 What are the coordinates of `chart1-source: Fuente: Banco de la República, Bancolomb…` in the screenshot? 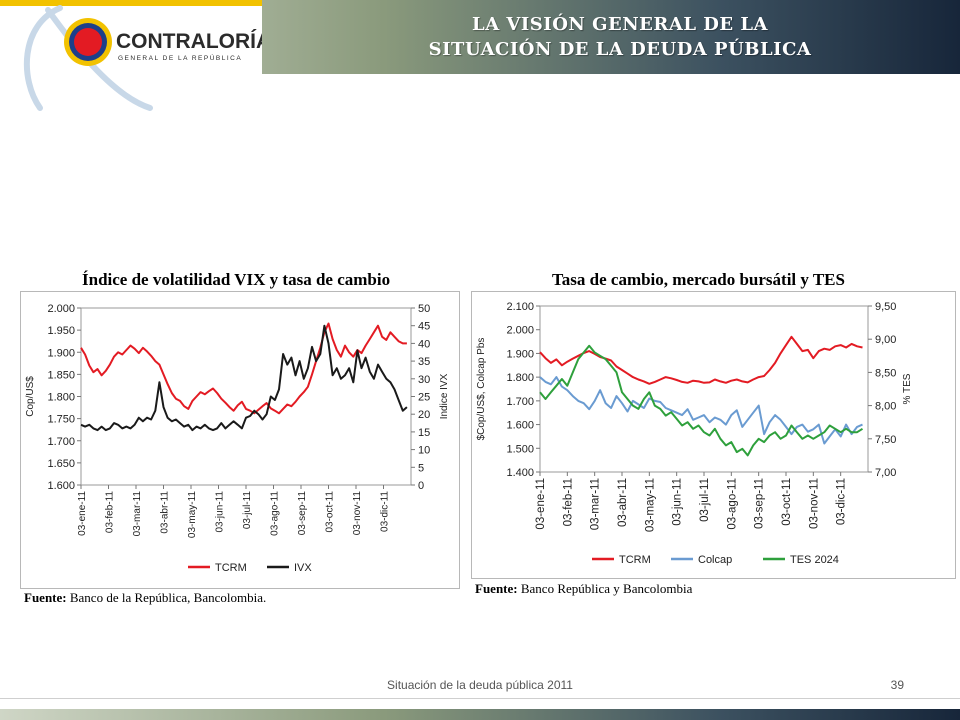 It's located at (145, 598).